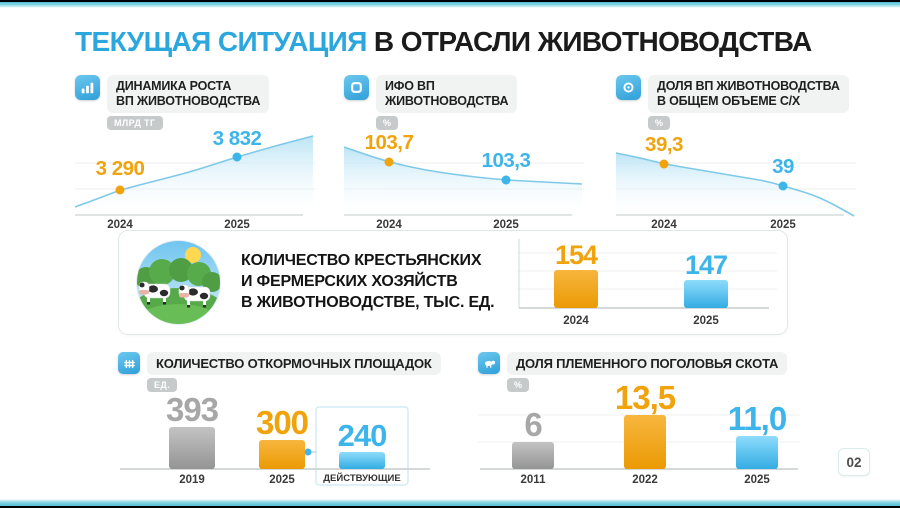 The width and height of the screenshot is (900, 508). What do you see at coordinates (592, 41) in the screenshot?
I see `title-rest: В ОТРАСЛИ ЖИВОТНОВОДСТВА` at bounding box center [592, 41].